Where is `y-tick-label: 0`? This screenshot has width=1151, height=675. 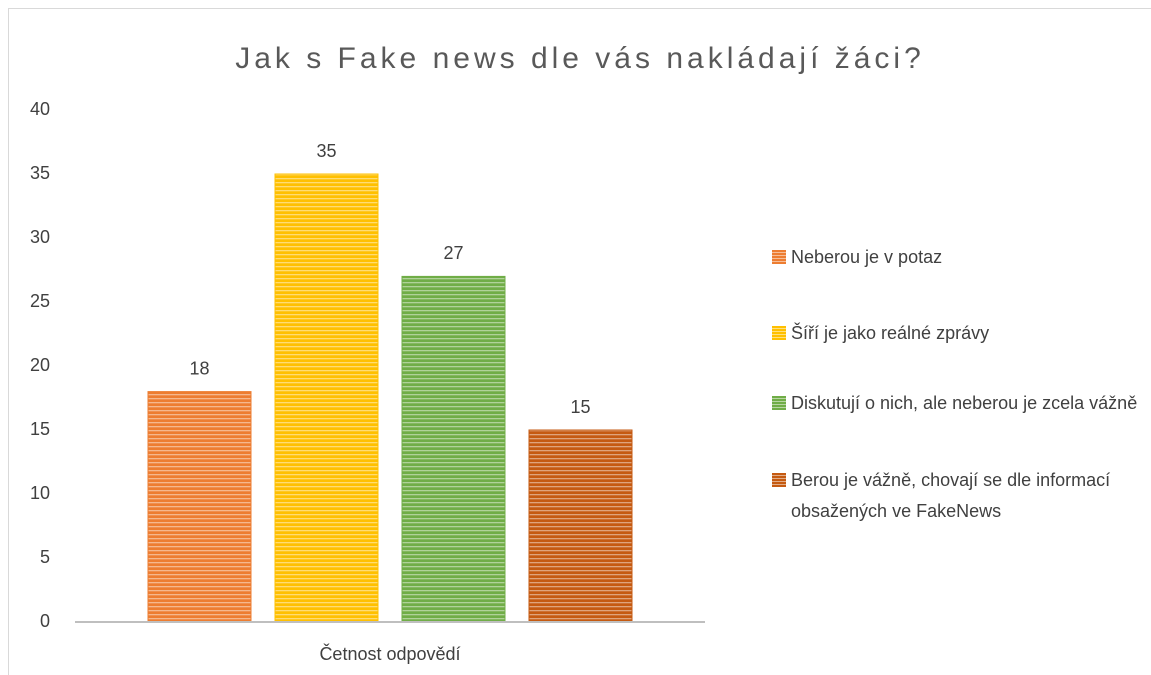 y-tick-label: 0 is located at coordinates (45, 621).